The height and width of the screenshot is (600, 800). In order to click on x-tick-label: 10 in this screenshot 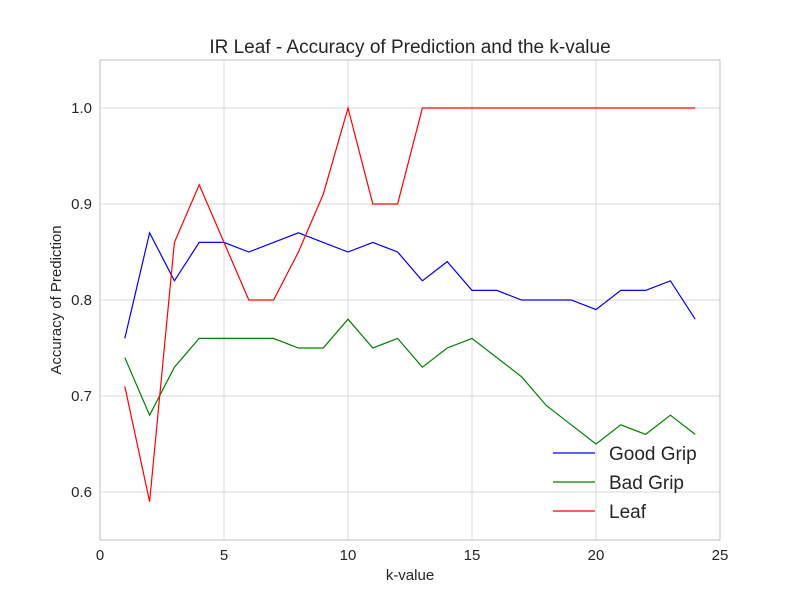, I will do `click(348, 555)`.